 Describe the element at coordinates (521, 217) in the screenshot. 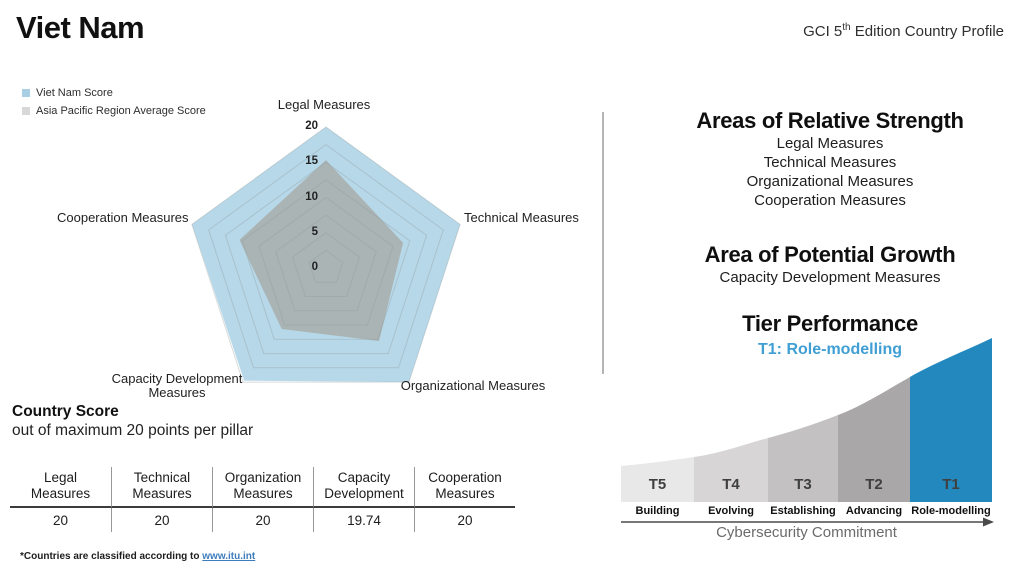

I see `axis-label-technical: Technical Measures` at that location.